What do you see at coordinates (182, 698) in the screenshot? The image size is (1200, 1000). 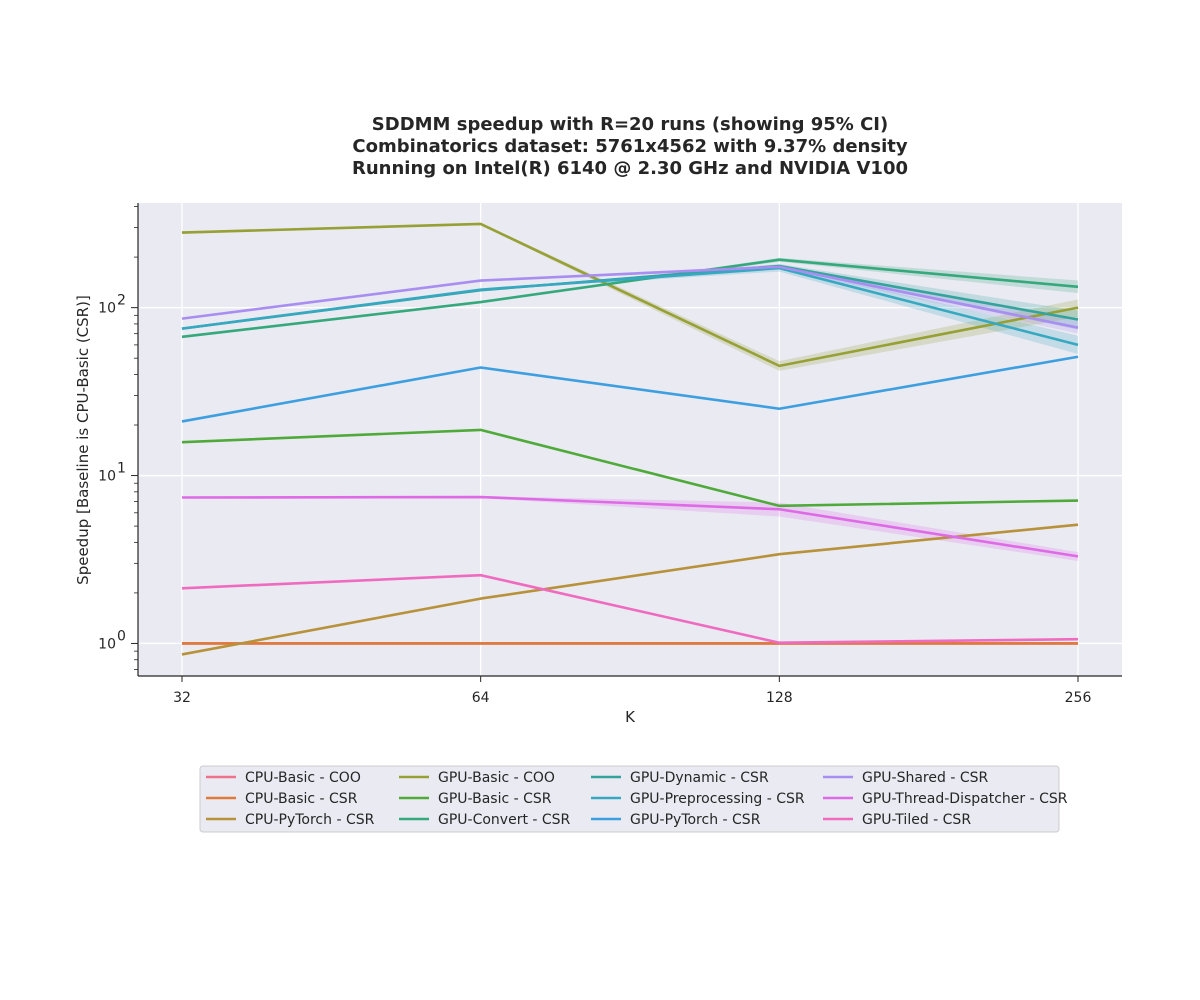 I see `x-tick-label: 32` at bounding box center [182, 698].